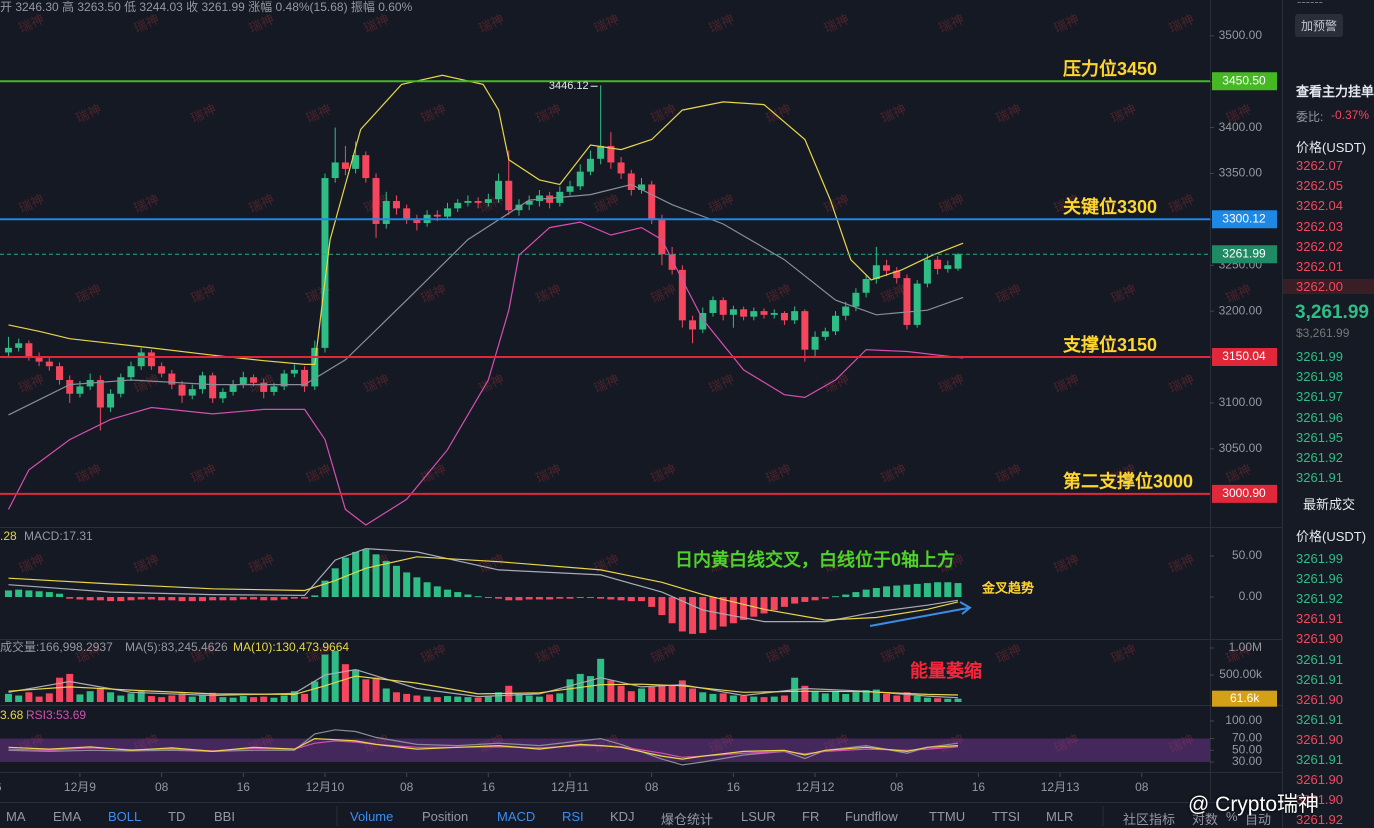 The width and height of the screenshot is (1374, 828). Describe the element at coordinates (1258, 819) in the screenshot. I see `toolbar-item: 自动` at that location.